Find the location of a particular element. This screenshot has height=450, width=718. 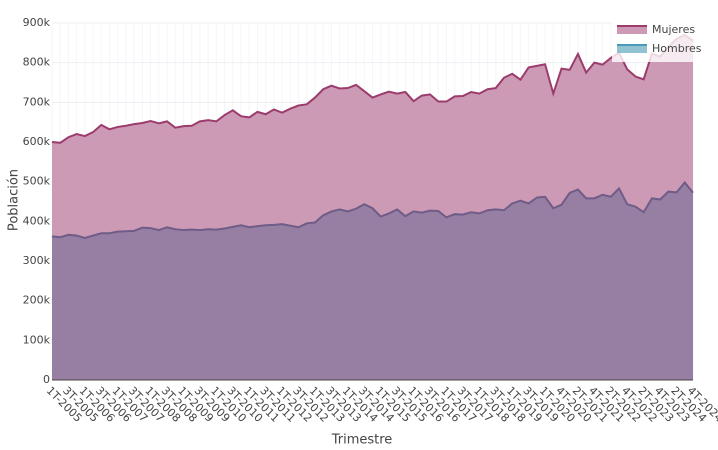

y-tick-label: 100k is located at coordinates (37, 339).